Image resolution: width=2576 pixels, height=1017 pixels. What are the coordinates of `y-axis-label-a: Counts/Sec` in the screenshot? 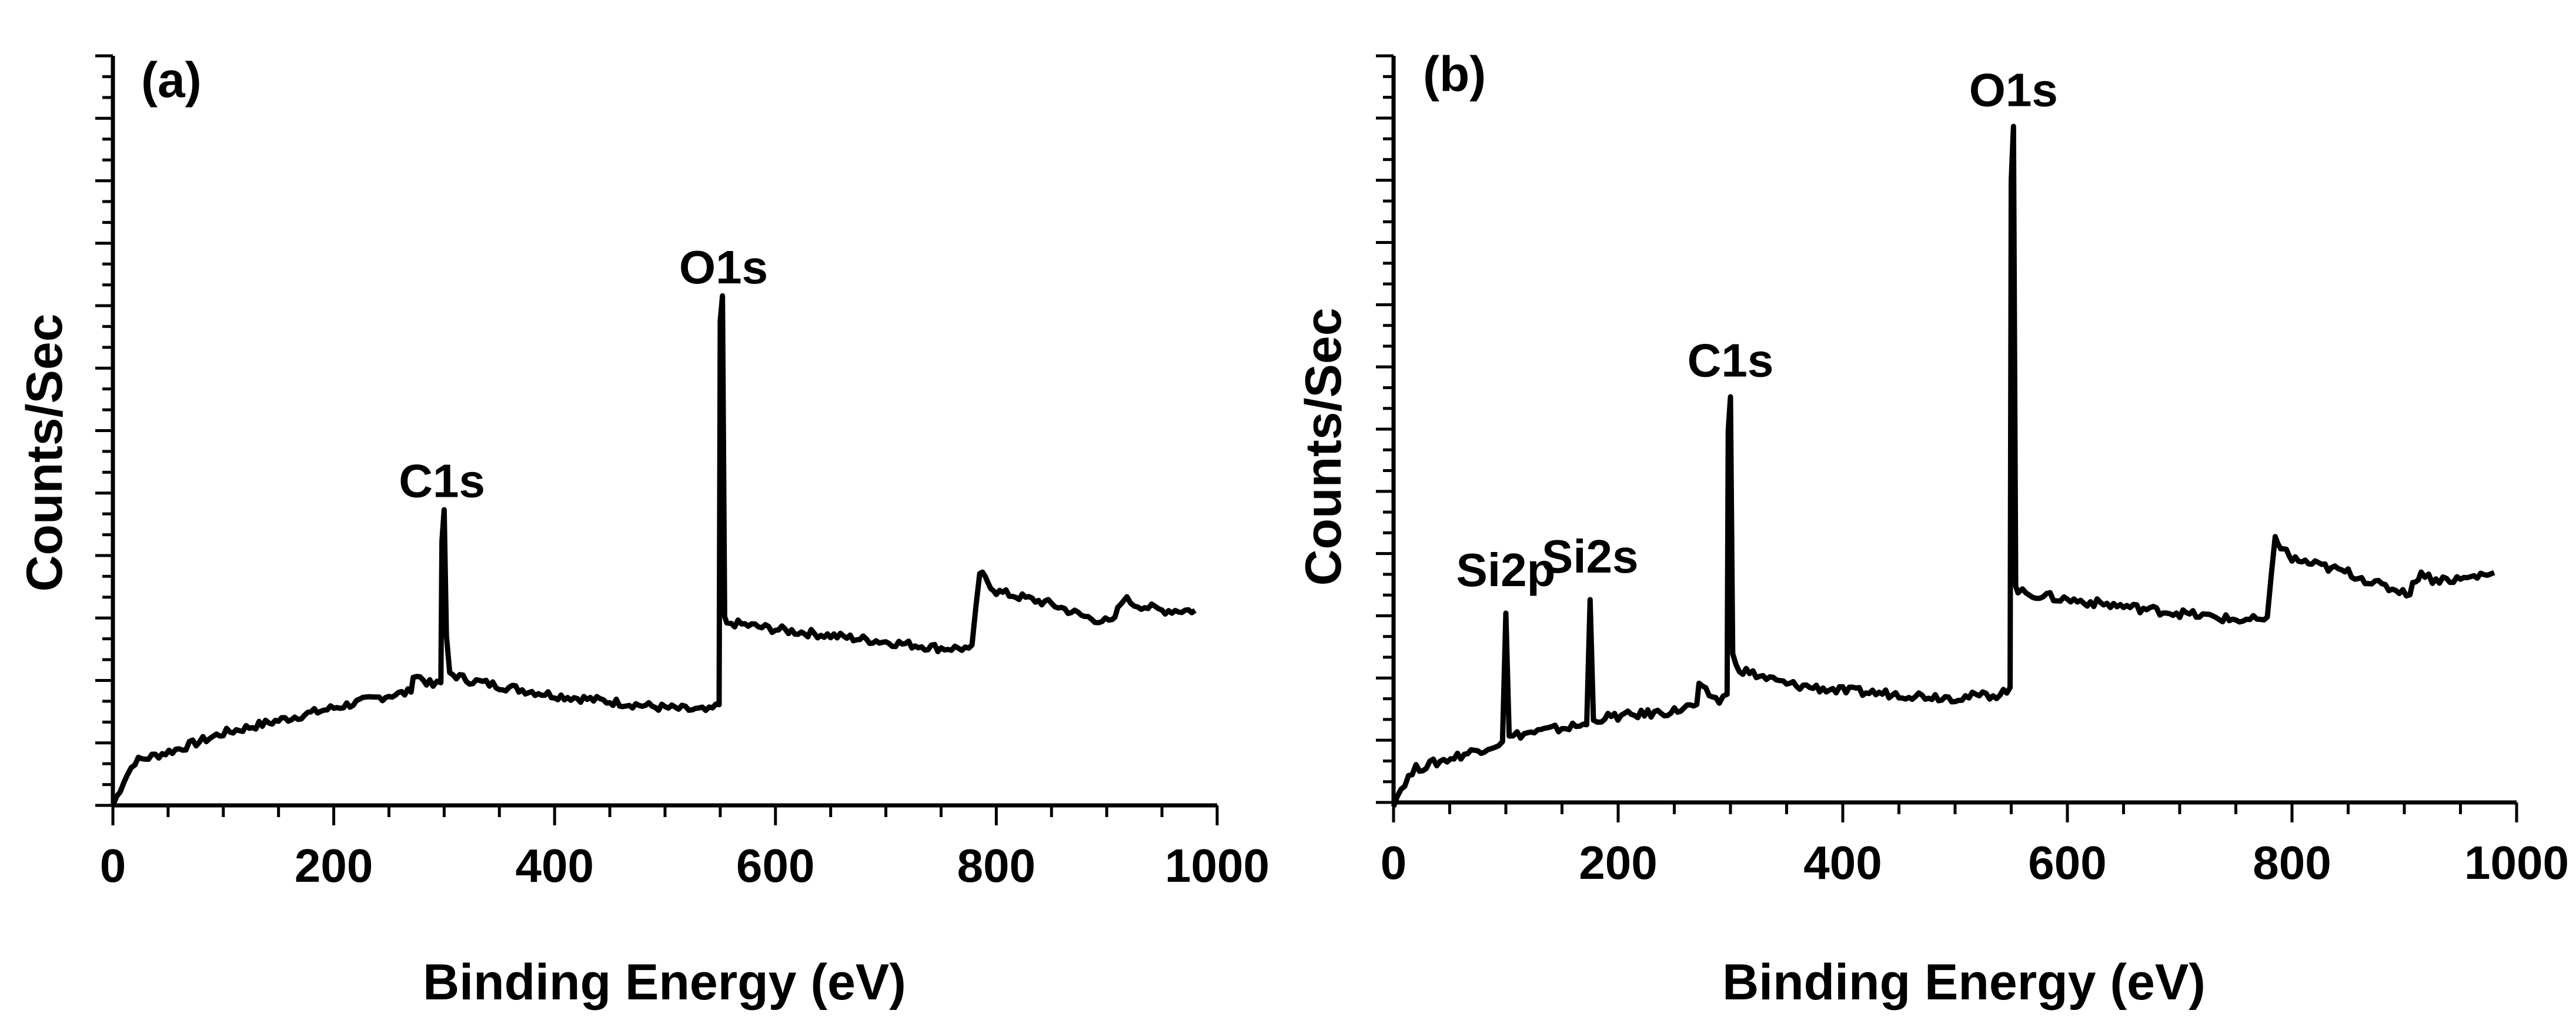 It's located at (44, 452).